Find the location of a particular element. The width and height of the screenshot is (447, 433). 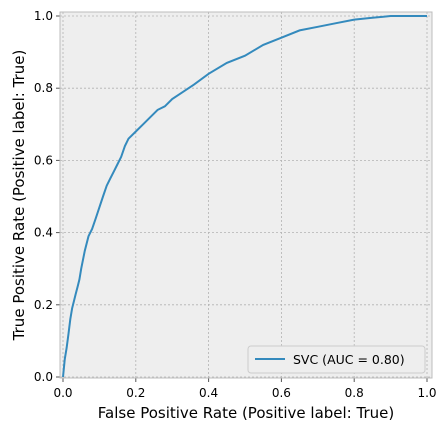

legend-label: SVC (AUC = 0.80) is located at coordinates (349, 359).